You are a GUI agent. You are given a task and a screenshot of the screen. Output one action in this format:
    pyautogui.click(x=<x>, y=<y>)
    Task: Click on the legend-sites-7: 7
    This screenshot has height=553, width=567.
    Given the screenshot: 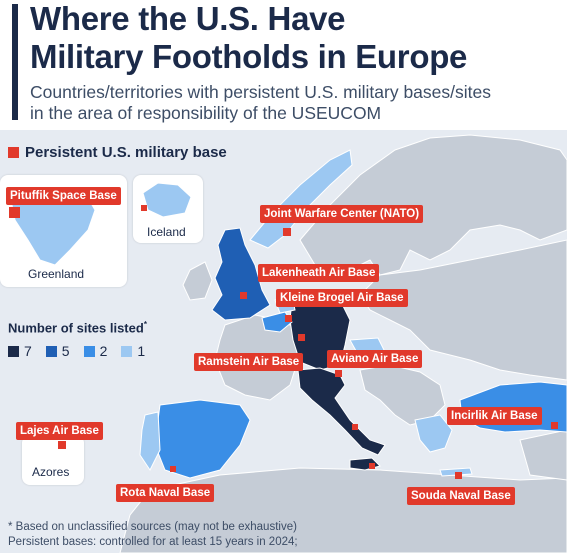 What is the action you would take?
    pyautogui.click(x=20, y=351)
    